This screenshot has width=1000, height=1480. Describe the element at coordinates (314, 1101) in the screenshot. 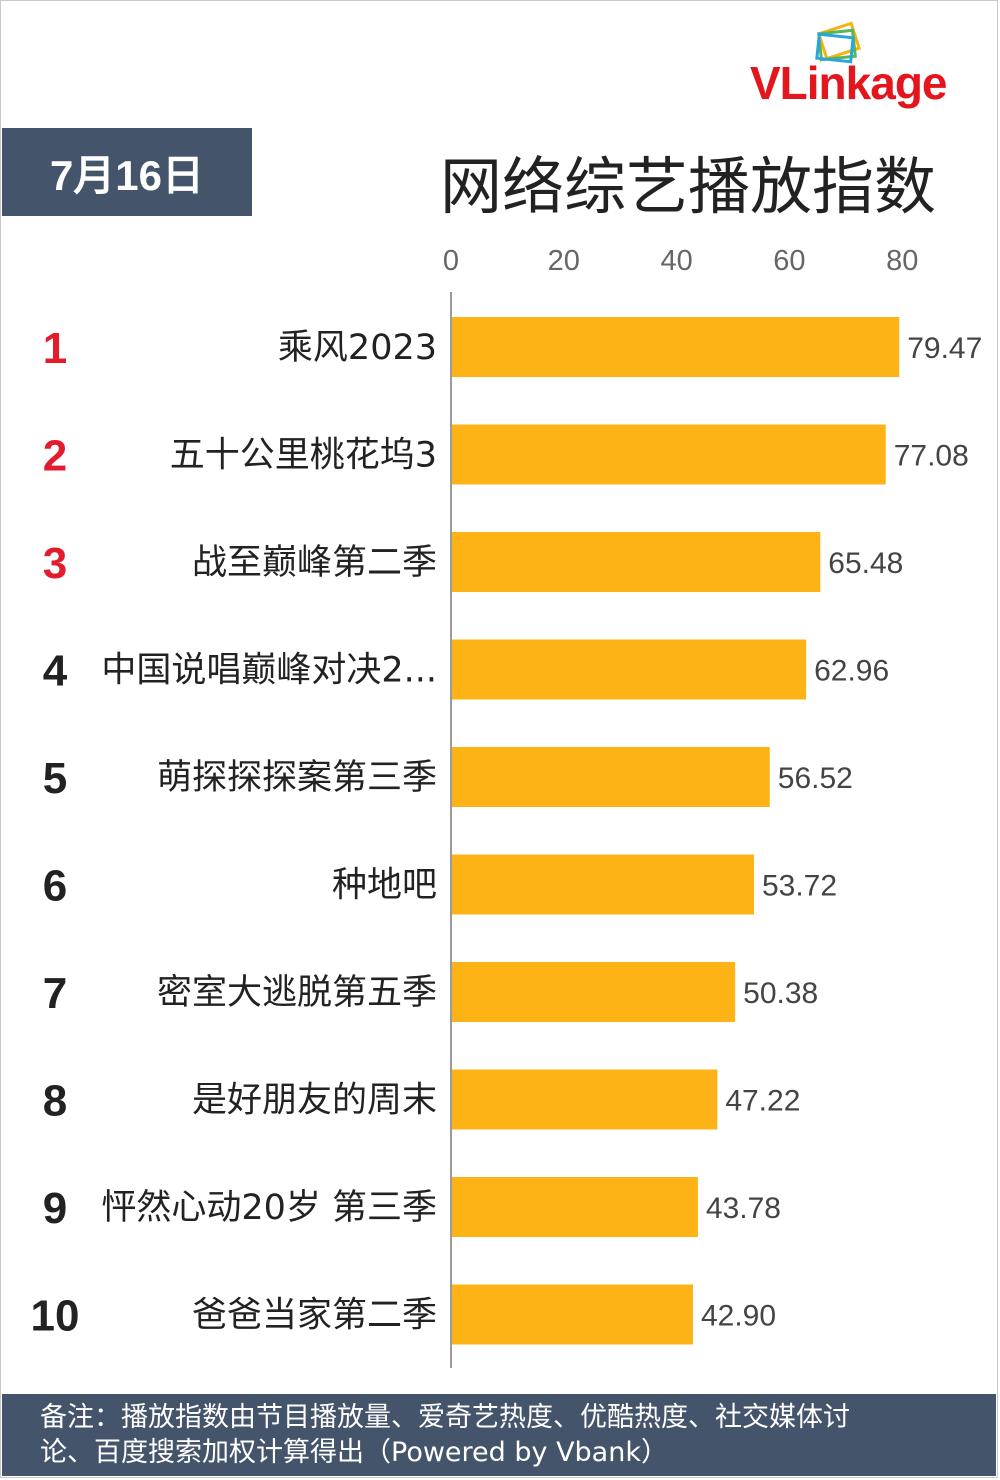

I see `category-label: 是好朋友的周末` at that location.